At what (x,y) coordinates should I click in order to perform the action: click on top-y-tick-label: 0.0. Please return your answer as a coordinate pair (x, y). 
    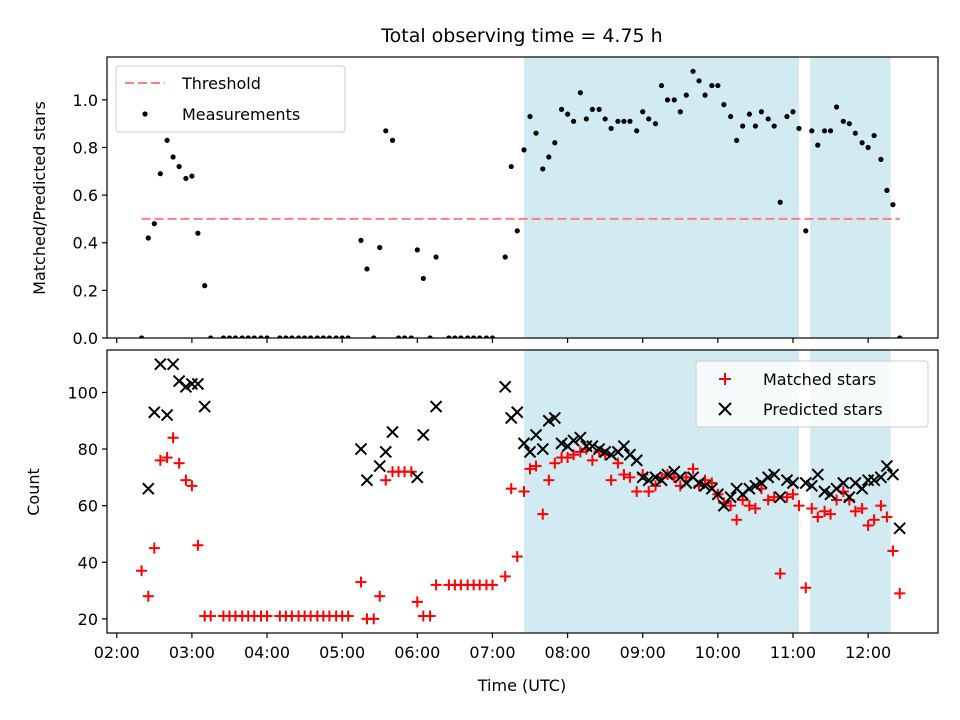
    Looking at the image, I should click on (85, 338).